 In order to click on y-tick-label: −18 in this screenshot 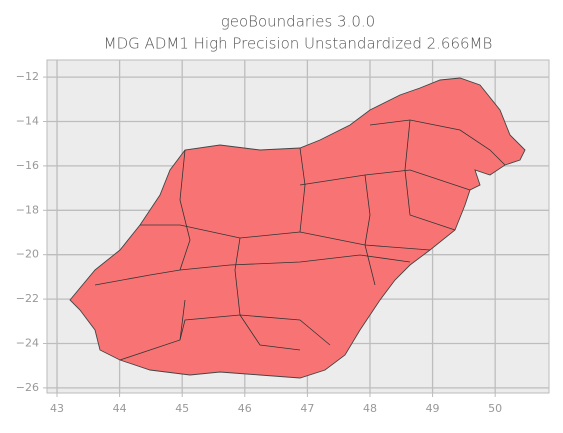, I will do `click(27, 209)`.